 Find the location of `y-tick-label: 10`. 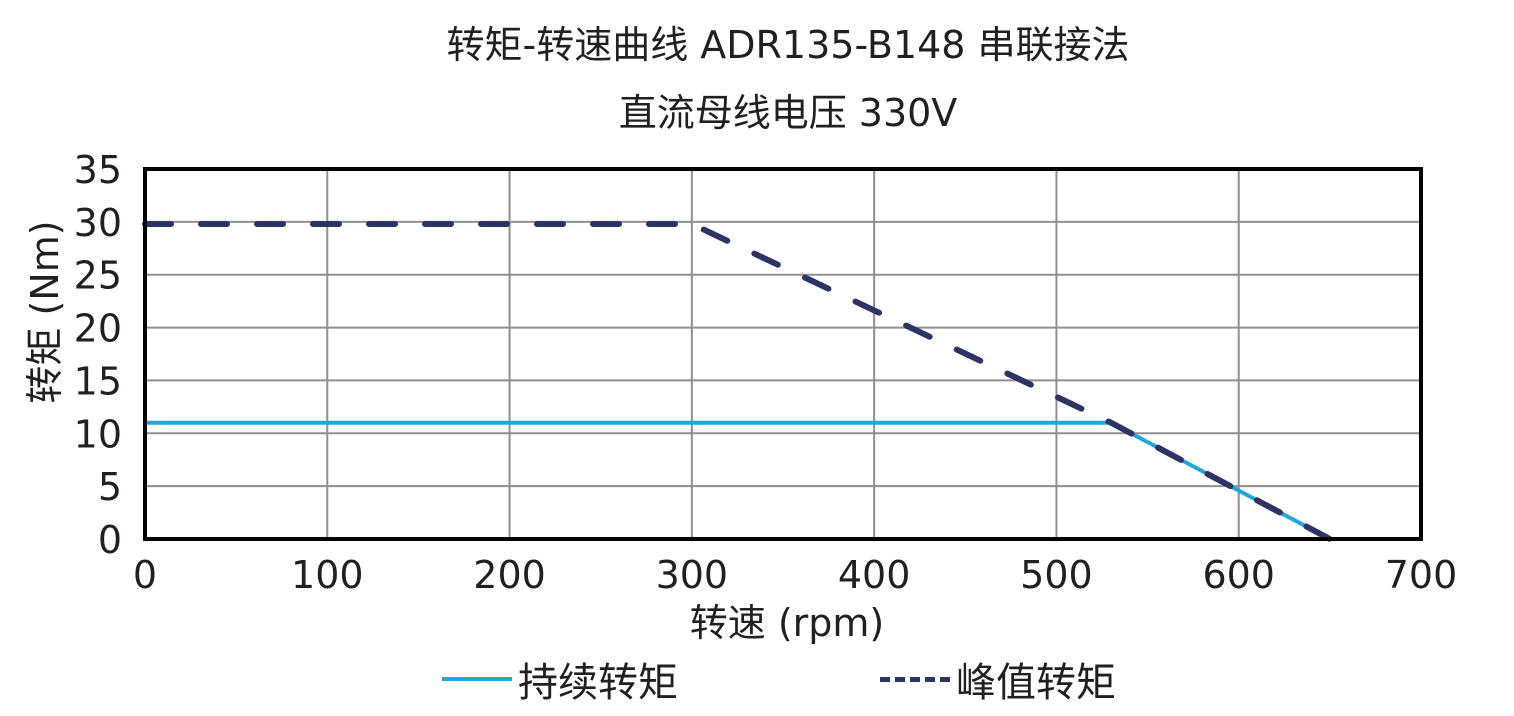

y-tick-label: 10 is located at coordinates (98, 434).